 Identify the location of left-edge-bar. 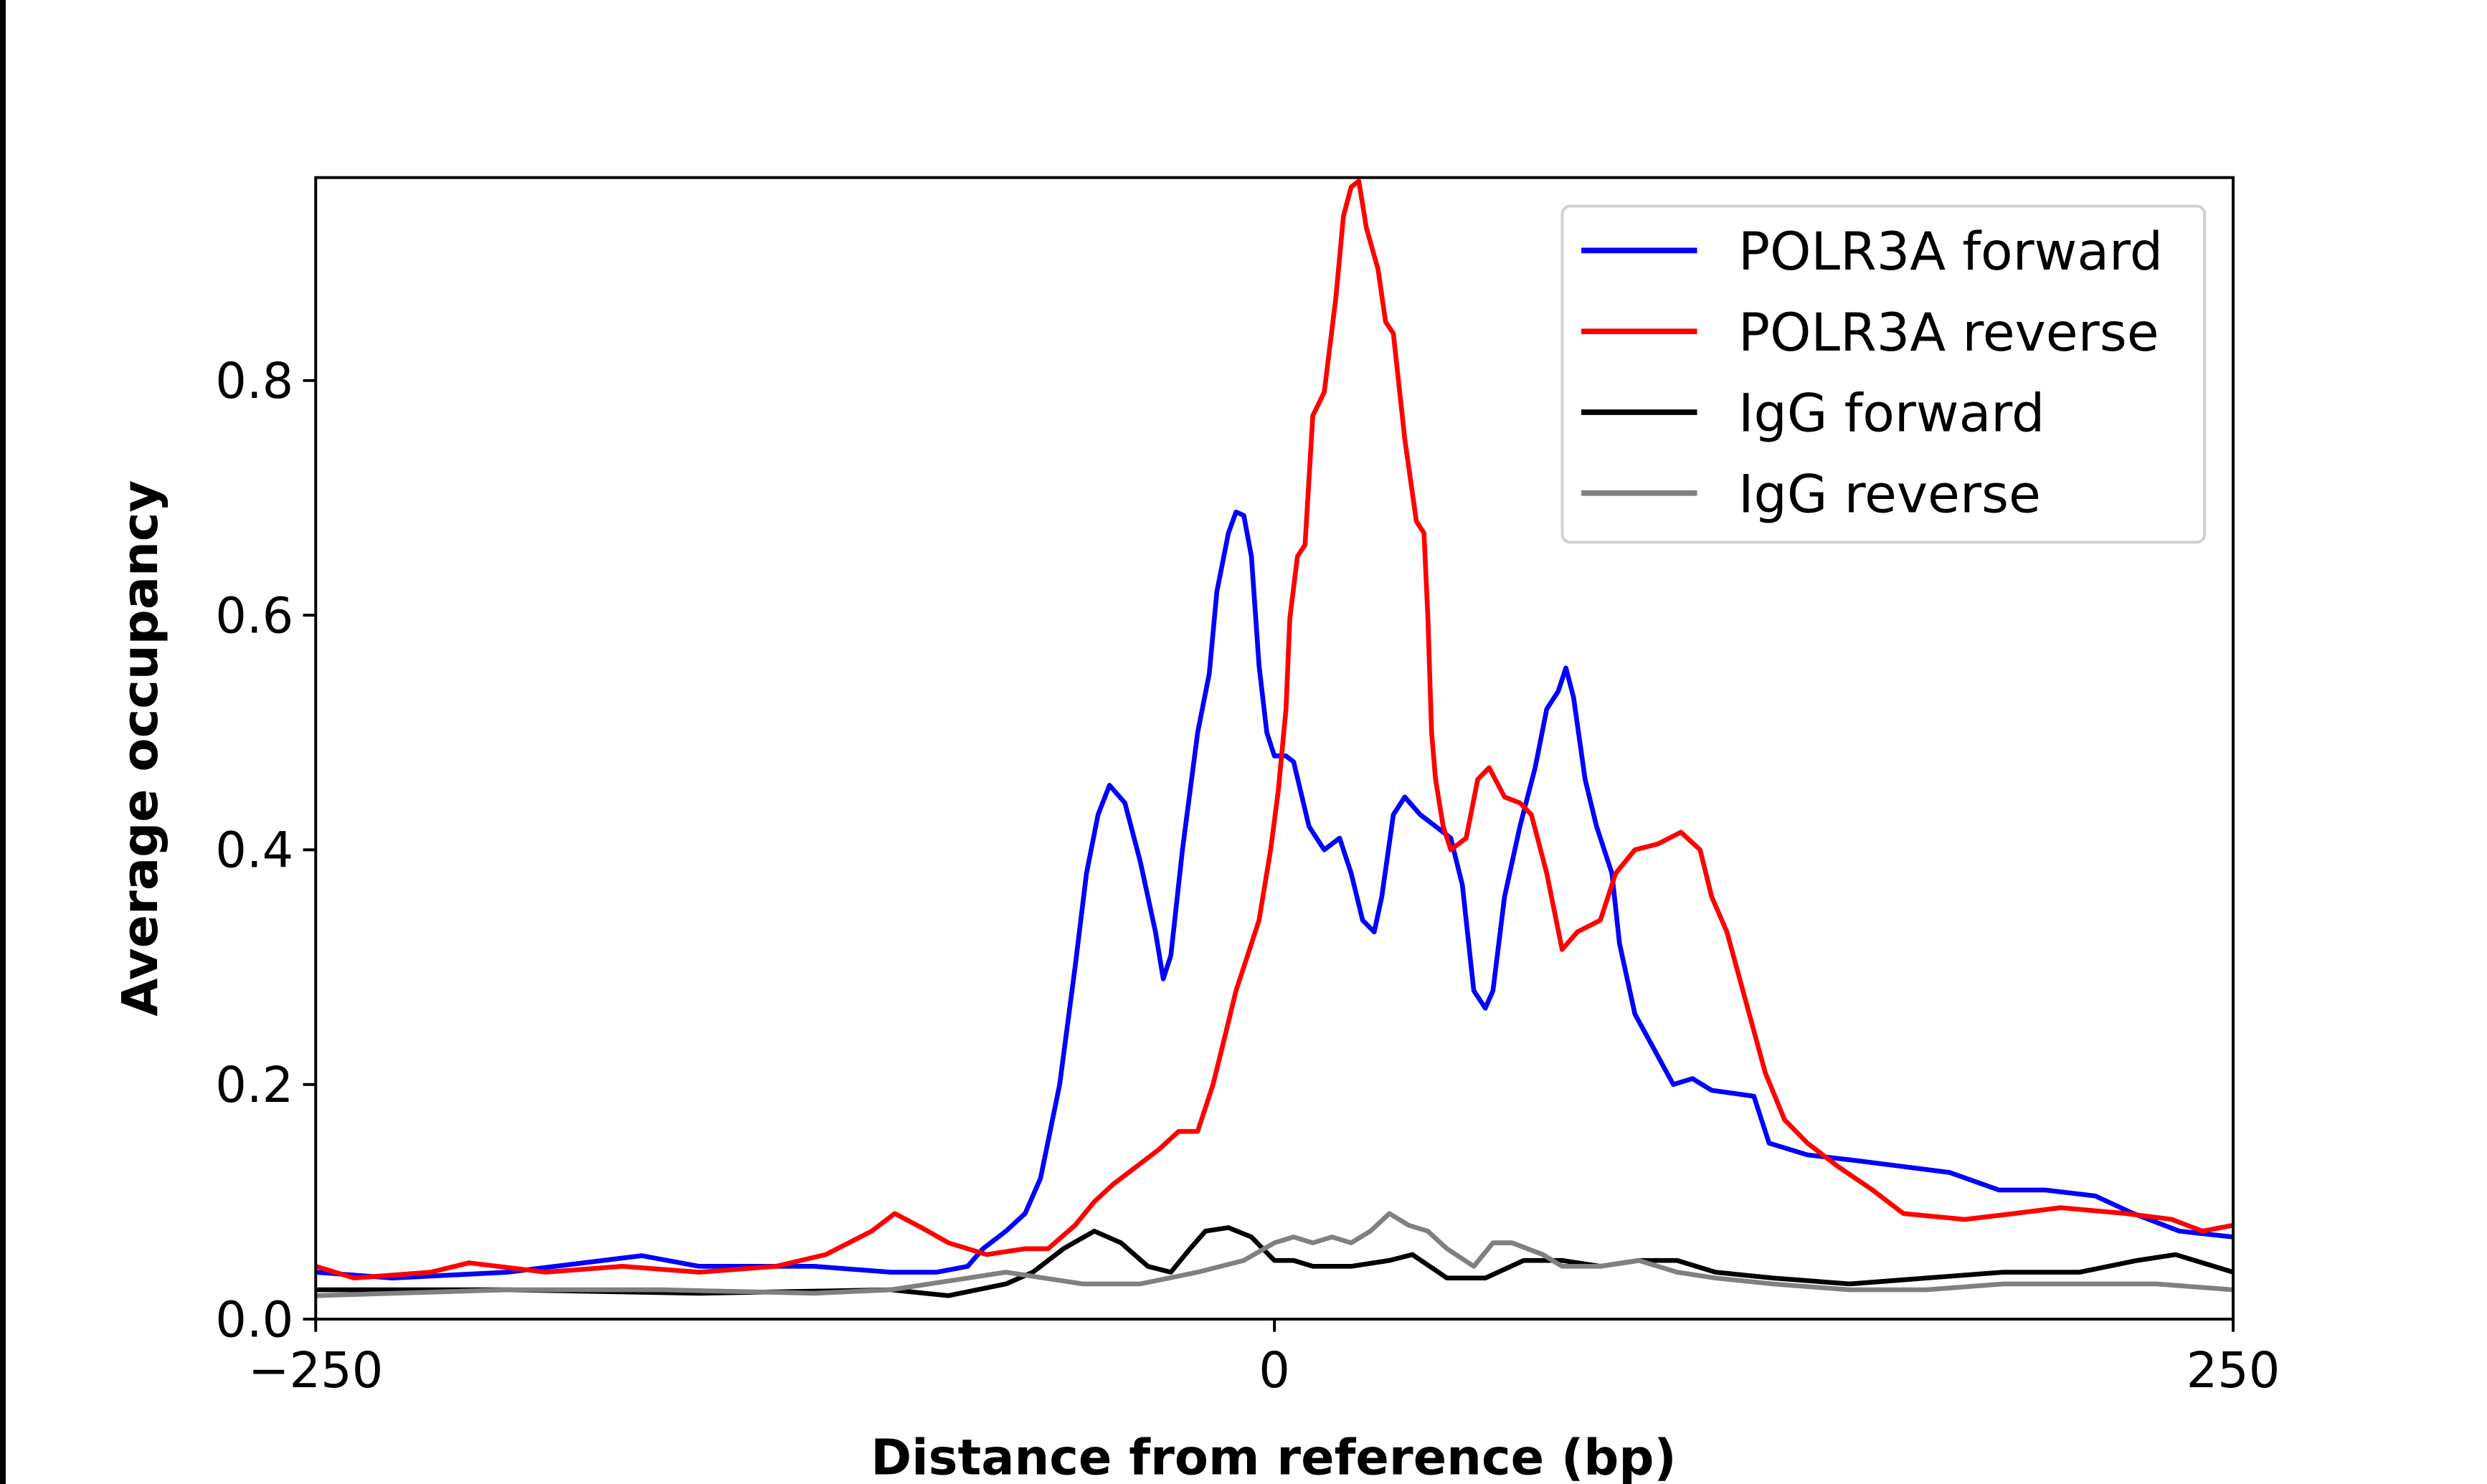
(3, 742).